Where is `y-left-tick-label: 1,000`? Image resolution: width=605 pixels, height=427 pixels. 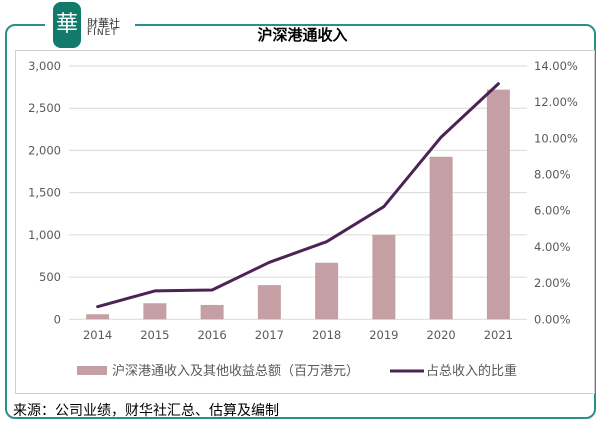 y-left-tick-label: 1,000 is located at coordinates (44, 235).